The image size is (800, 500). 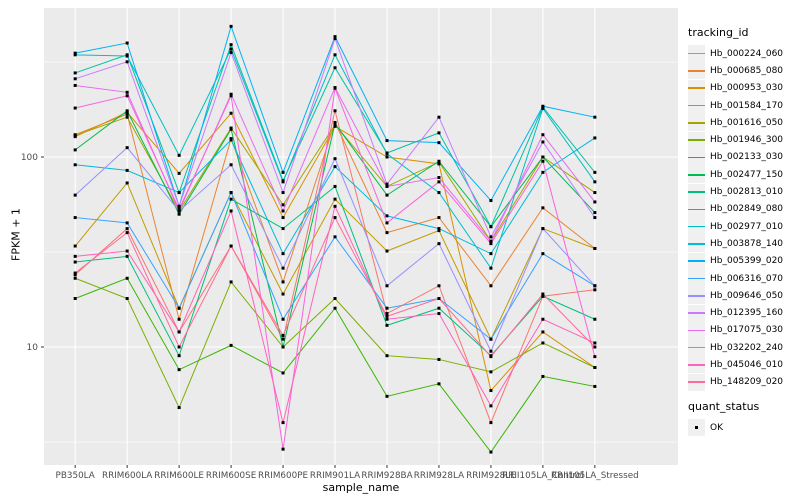 I want to click on x-tick-label: RRIM600SE, so click(x=231, y=476).